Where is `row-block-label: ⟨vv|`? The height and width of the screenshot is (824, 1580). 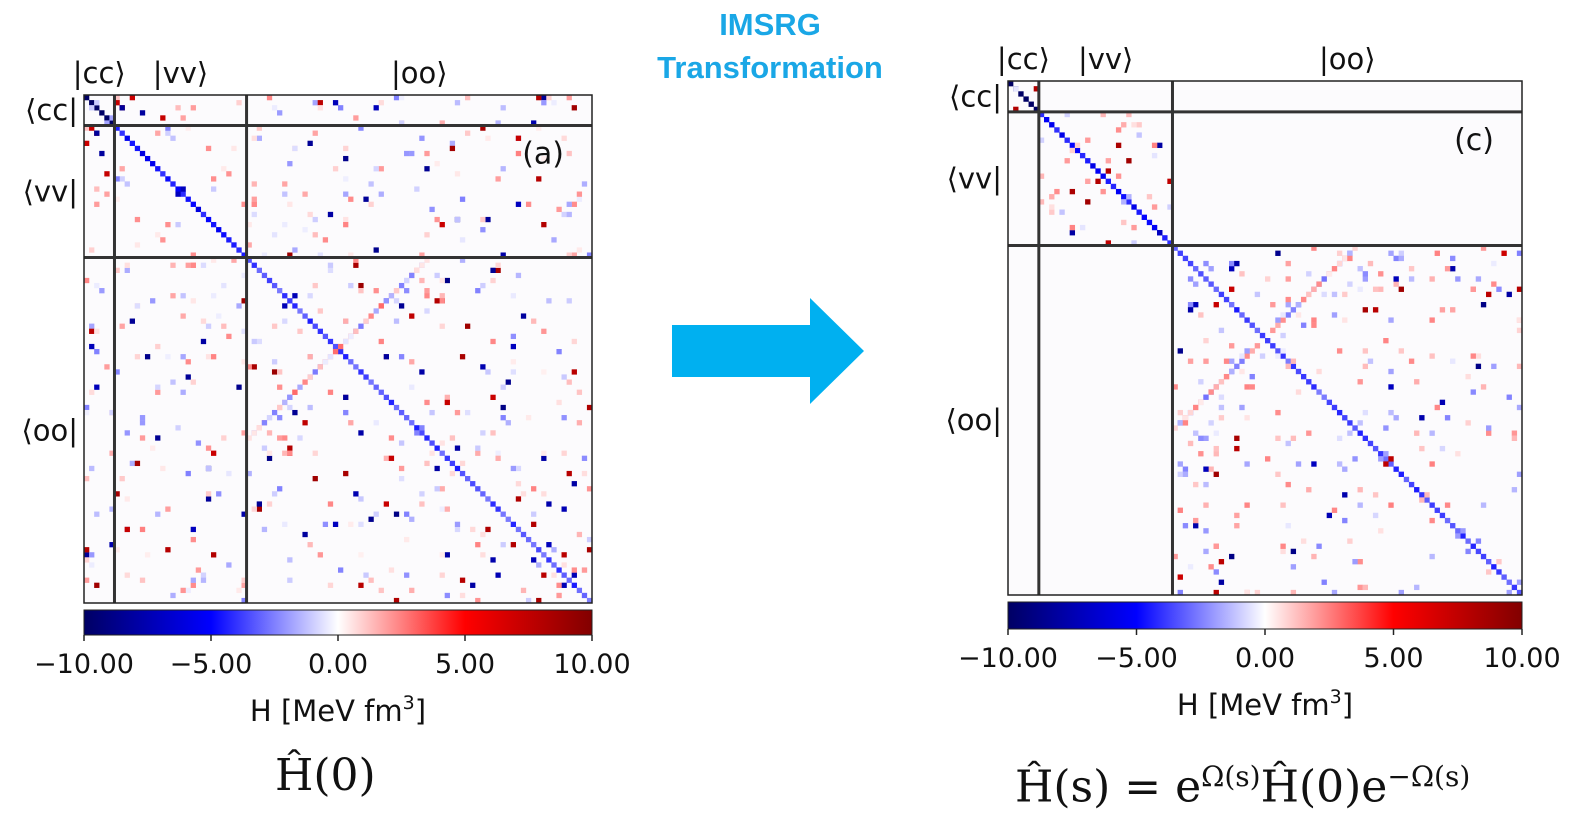
row-block-label: ⟨vv| is located at coordinates (974, 179).